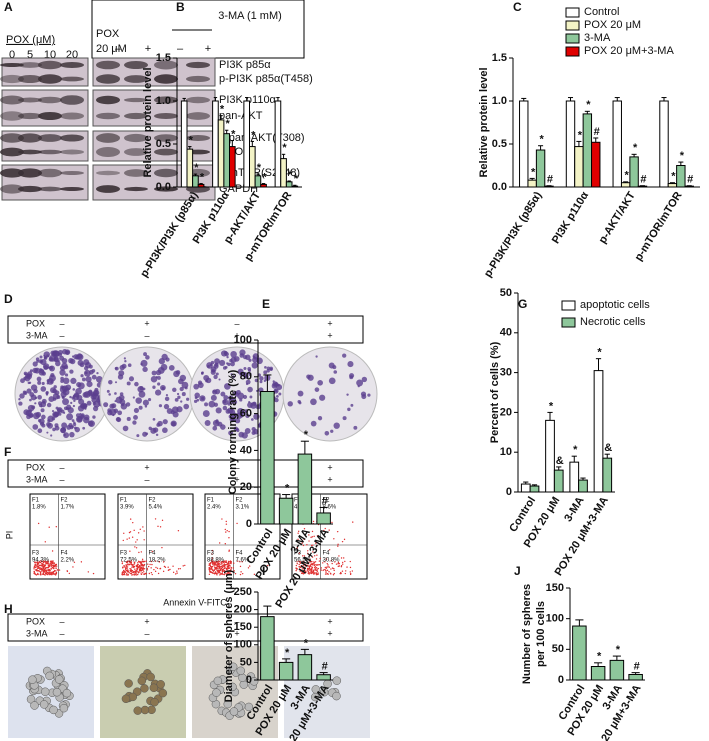 This screenshot has width=709, height=741. I want to click on legend-swatch, so click(572, 12).